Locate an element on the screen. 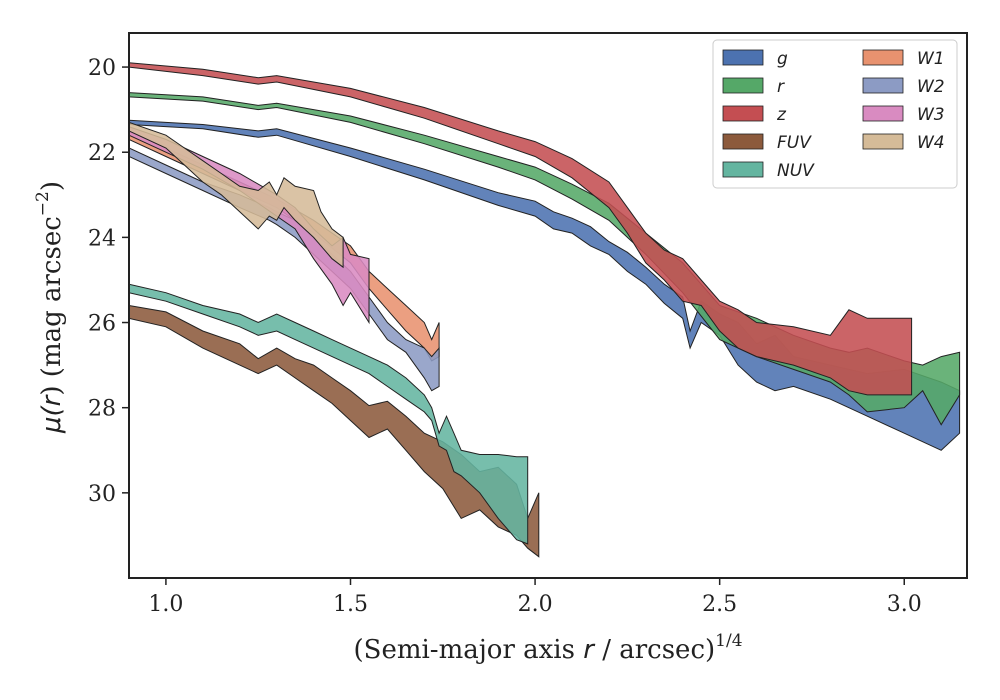  legend-items: grz FUV NUV W1 W2 W3 W4 is located at coordinates (833, 115).